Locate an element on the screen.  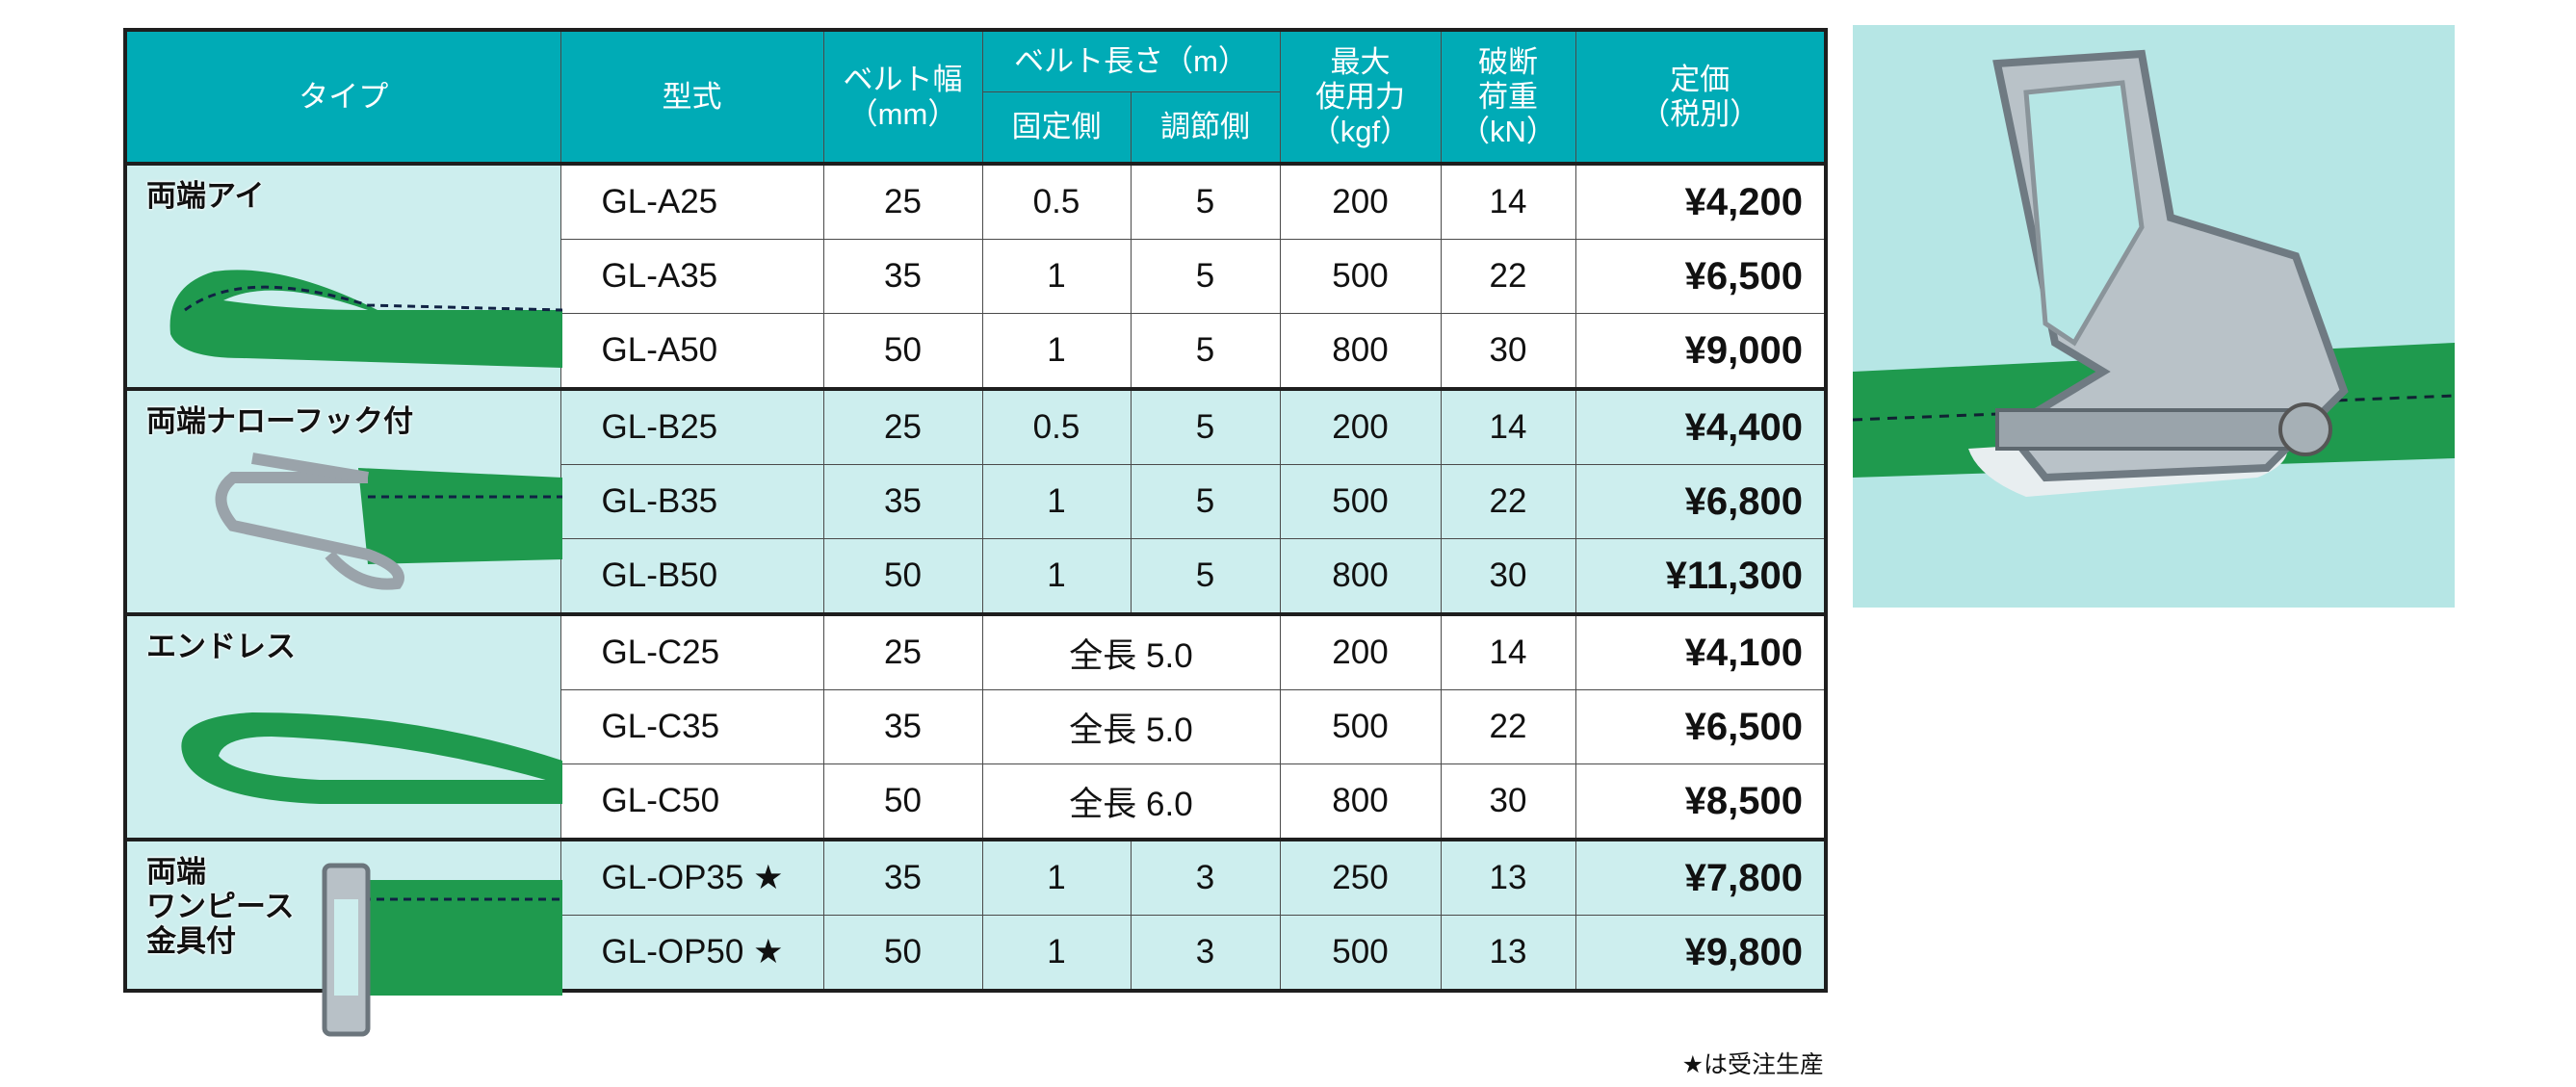
ratchet-buckle-image is located at coordinates (2154, 273).